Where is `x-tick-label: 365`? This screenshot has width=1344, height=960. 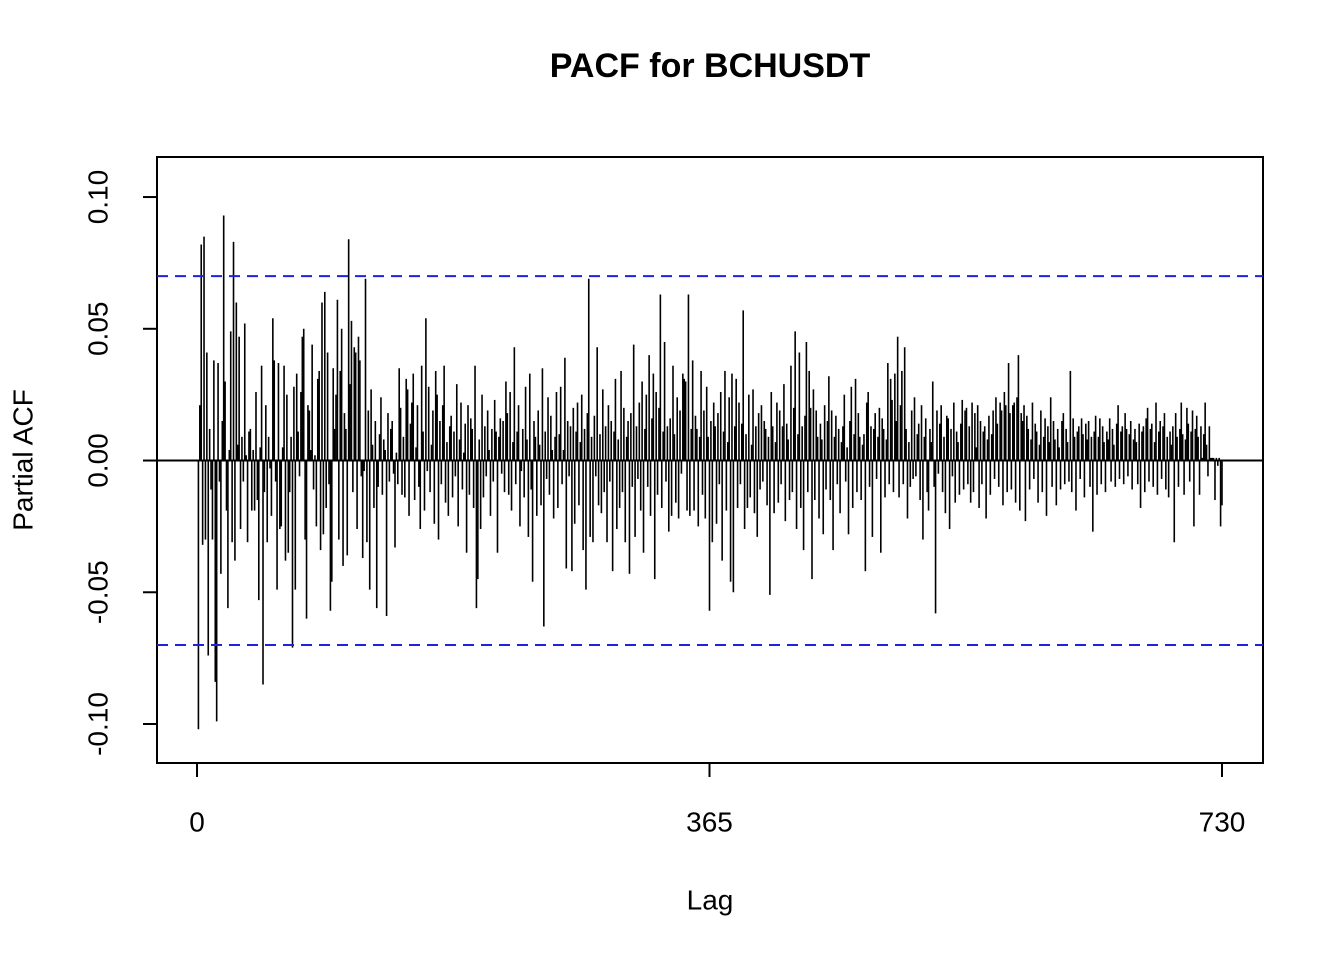 x-tick-label: 365 is located at coordinates (709, 821).